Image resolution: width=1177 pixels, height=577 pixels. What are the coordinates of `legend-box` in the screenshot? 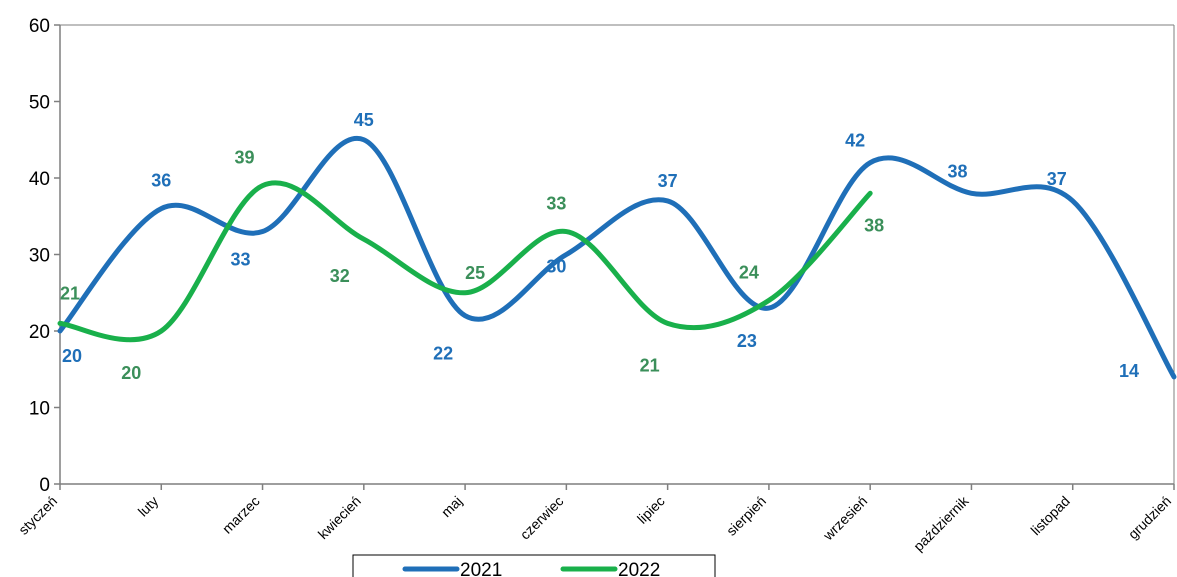 It's located at (534, 565).